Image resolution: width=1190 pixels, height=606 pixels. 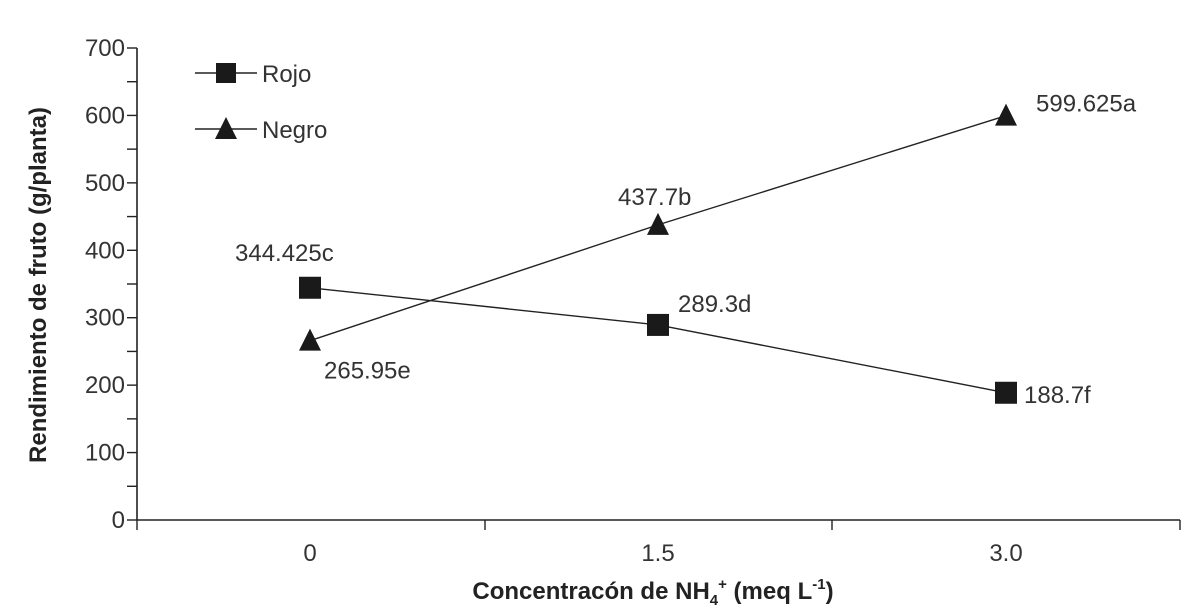 I want to click on data-label-negro: 265.95e, so click(x=367, y=371).